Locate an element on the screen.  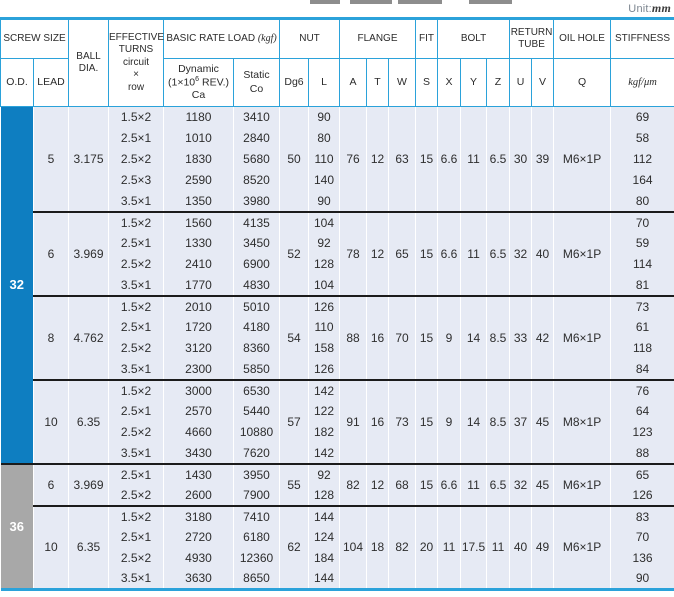
cell-dynamic-ca: 1720 is located at coordinates (199, 327).